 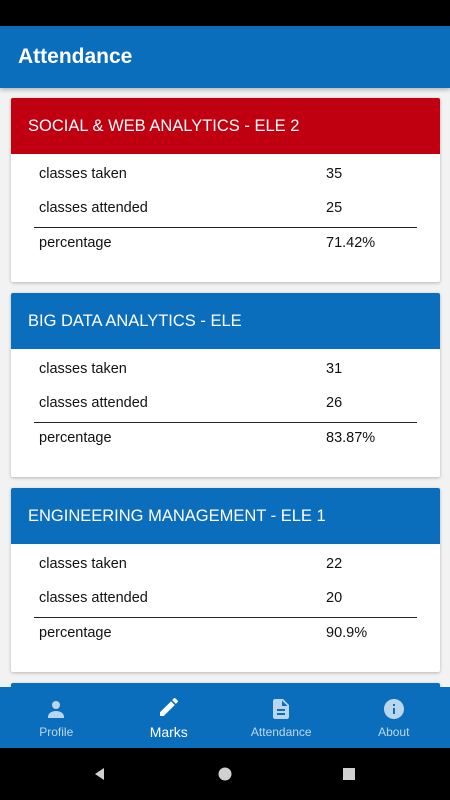 What do you see at coordinates (214, 243) in the screenshot?
I see `percentage-row: percentage 71.42%` at bounding box center [214, 243].